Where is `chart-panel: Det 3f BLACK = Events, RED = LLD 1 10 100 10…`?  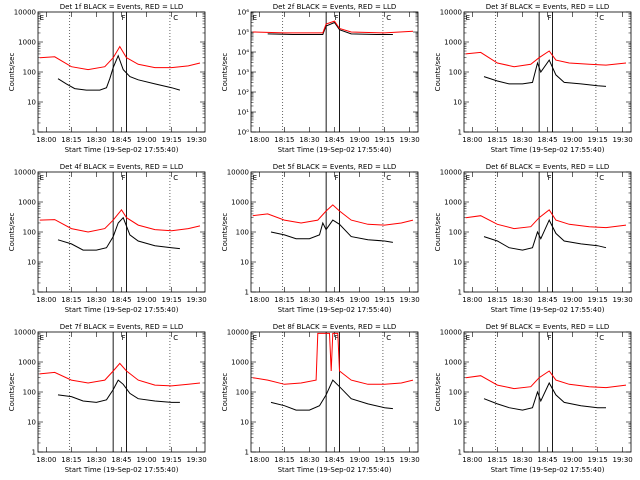
chart-panel: Det 3f BLACK = Events, RED = LLD 1 10 100 10… is located at coordinates (533, 78).